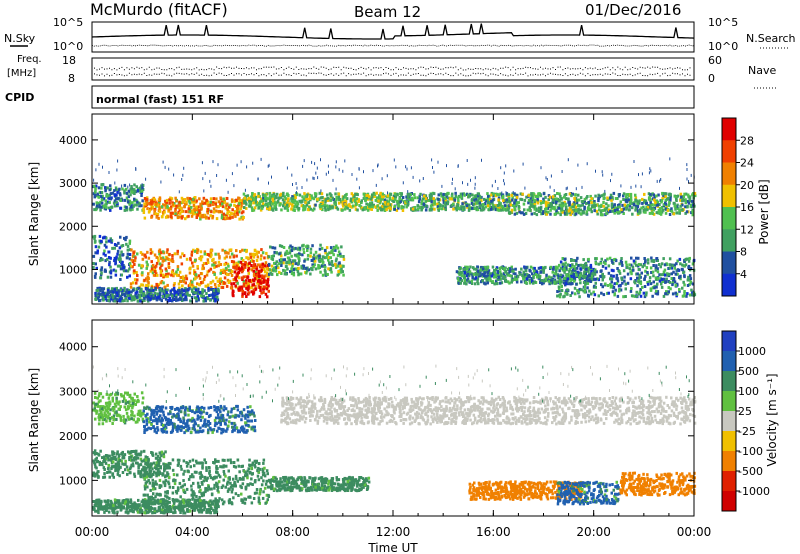  What do you see at coordinates (118, 404) in the screenshot?
I see `velocity-cell` at bounding box center [118, 404].